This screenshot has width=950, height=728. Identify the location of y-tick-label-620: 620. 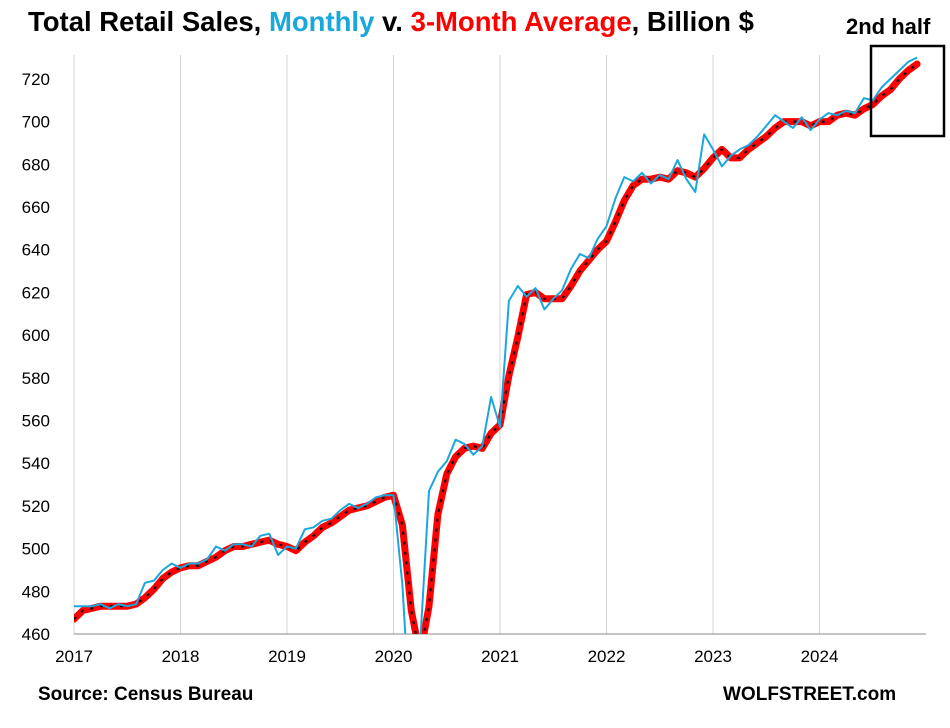
(36, 292).